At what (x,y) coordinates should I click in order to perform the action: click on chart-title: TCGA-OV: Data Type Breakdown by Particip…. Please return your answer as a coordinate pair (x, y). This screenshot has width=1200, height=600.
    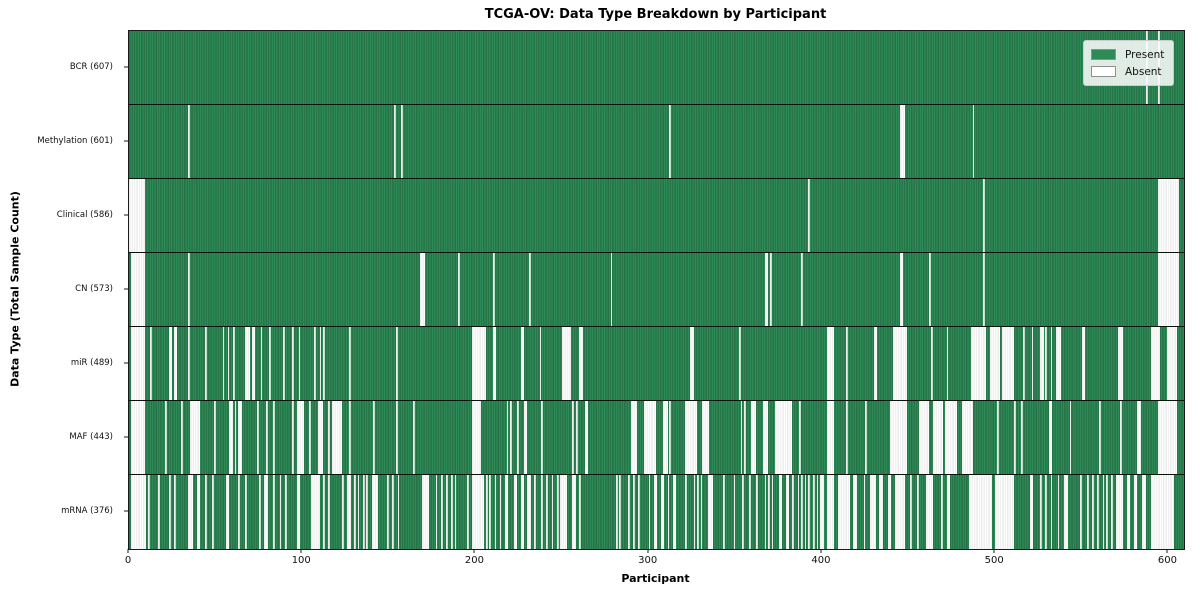
    Looking at the image, I should click on (655, 14).